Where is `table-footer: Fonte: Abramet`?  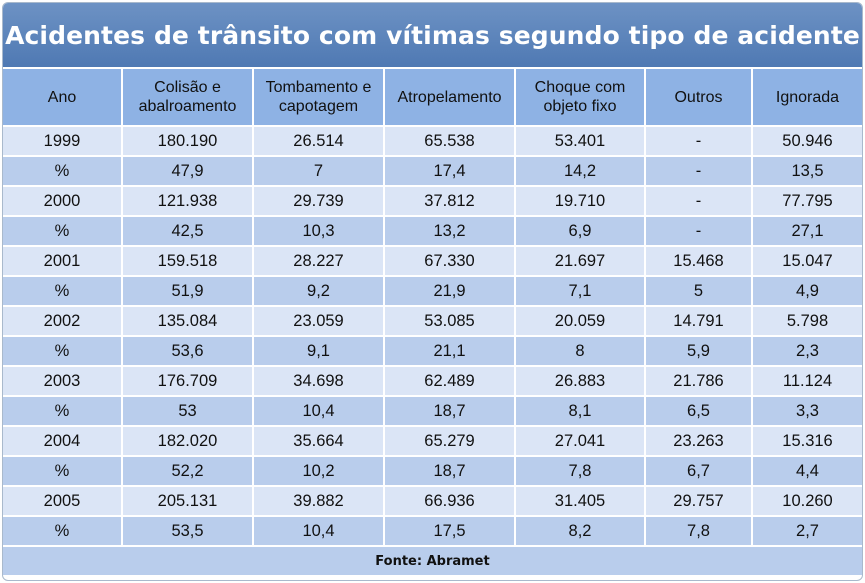 table-footer: Fonte: Abramet is located at coordinates (432, 561).